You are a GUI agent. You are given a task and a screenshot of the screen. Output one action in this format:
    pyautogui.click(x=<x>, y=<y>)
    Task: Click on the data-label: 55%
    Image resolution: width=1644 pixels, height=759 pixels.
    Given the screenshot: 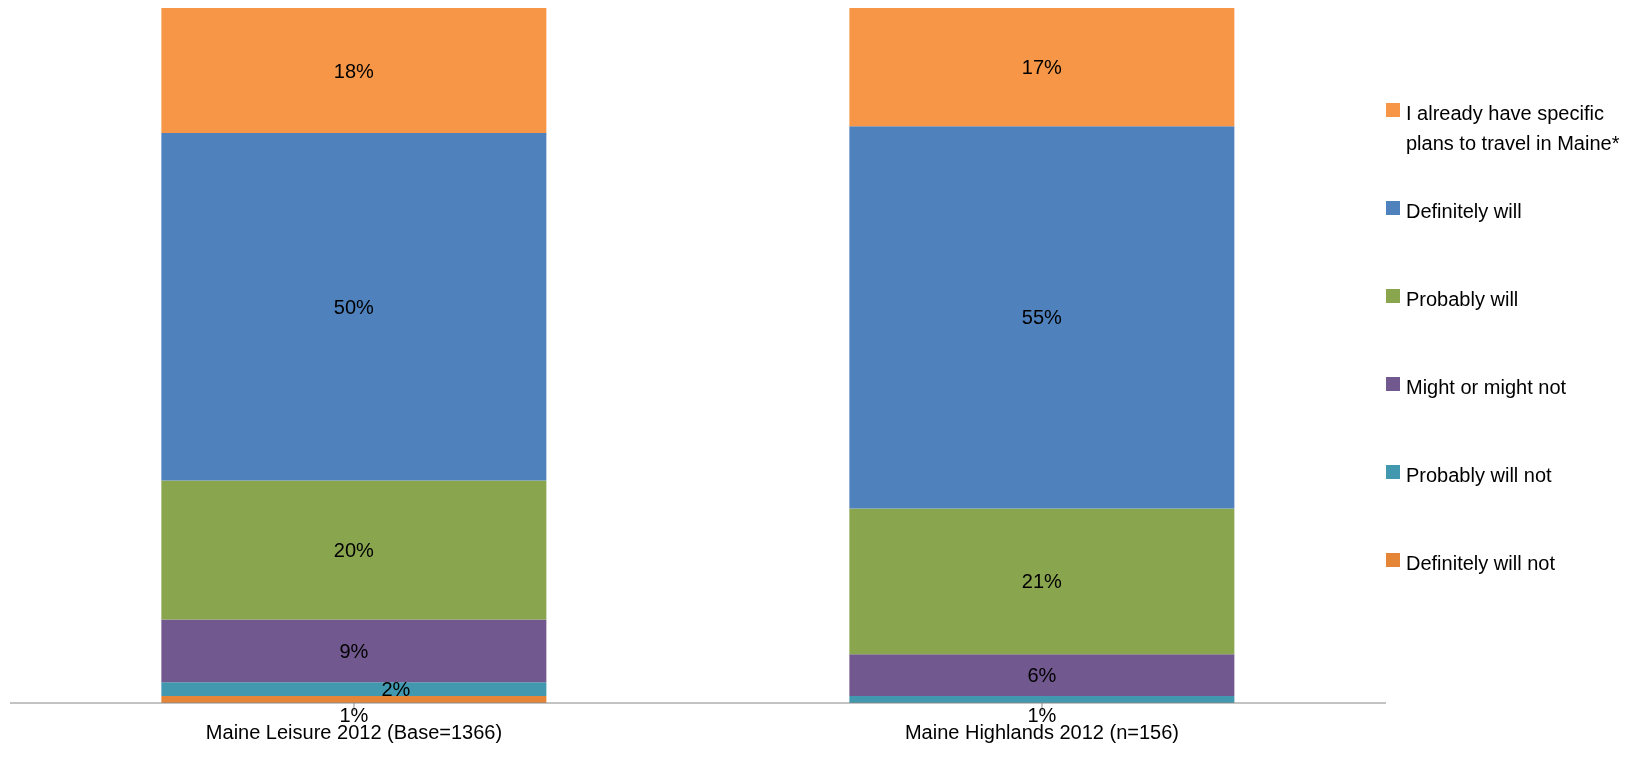 What is the action you would take?
    pyautogui.click(x=1042, y=317)
    